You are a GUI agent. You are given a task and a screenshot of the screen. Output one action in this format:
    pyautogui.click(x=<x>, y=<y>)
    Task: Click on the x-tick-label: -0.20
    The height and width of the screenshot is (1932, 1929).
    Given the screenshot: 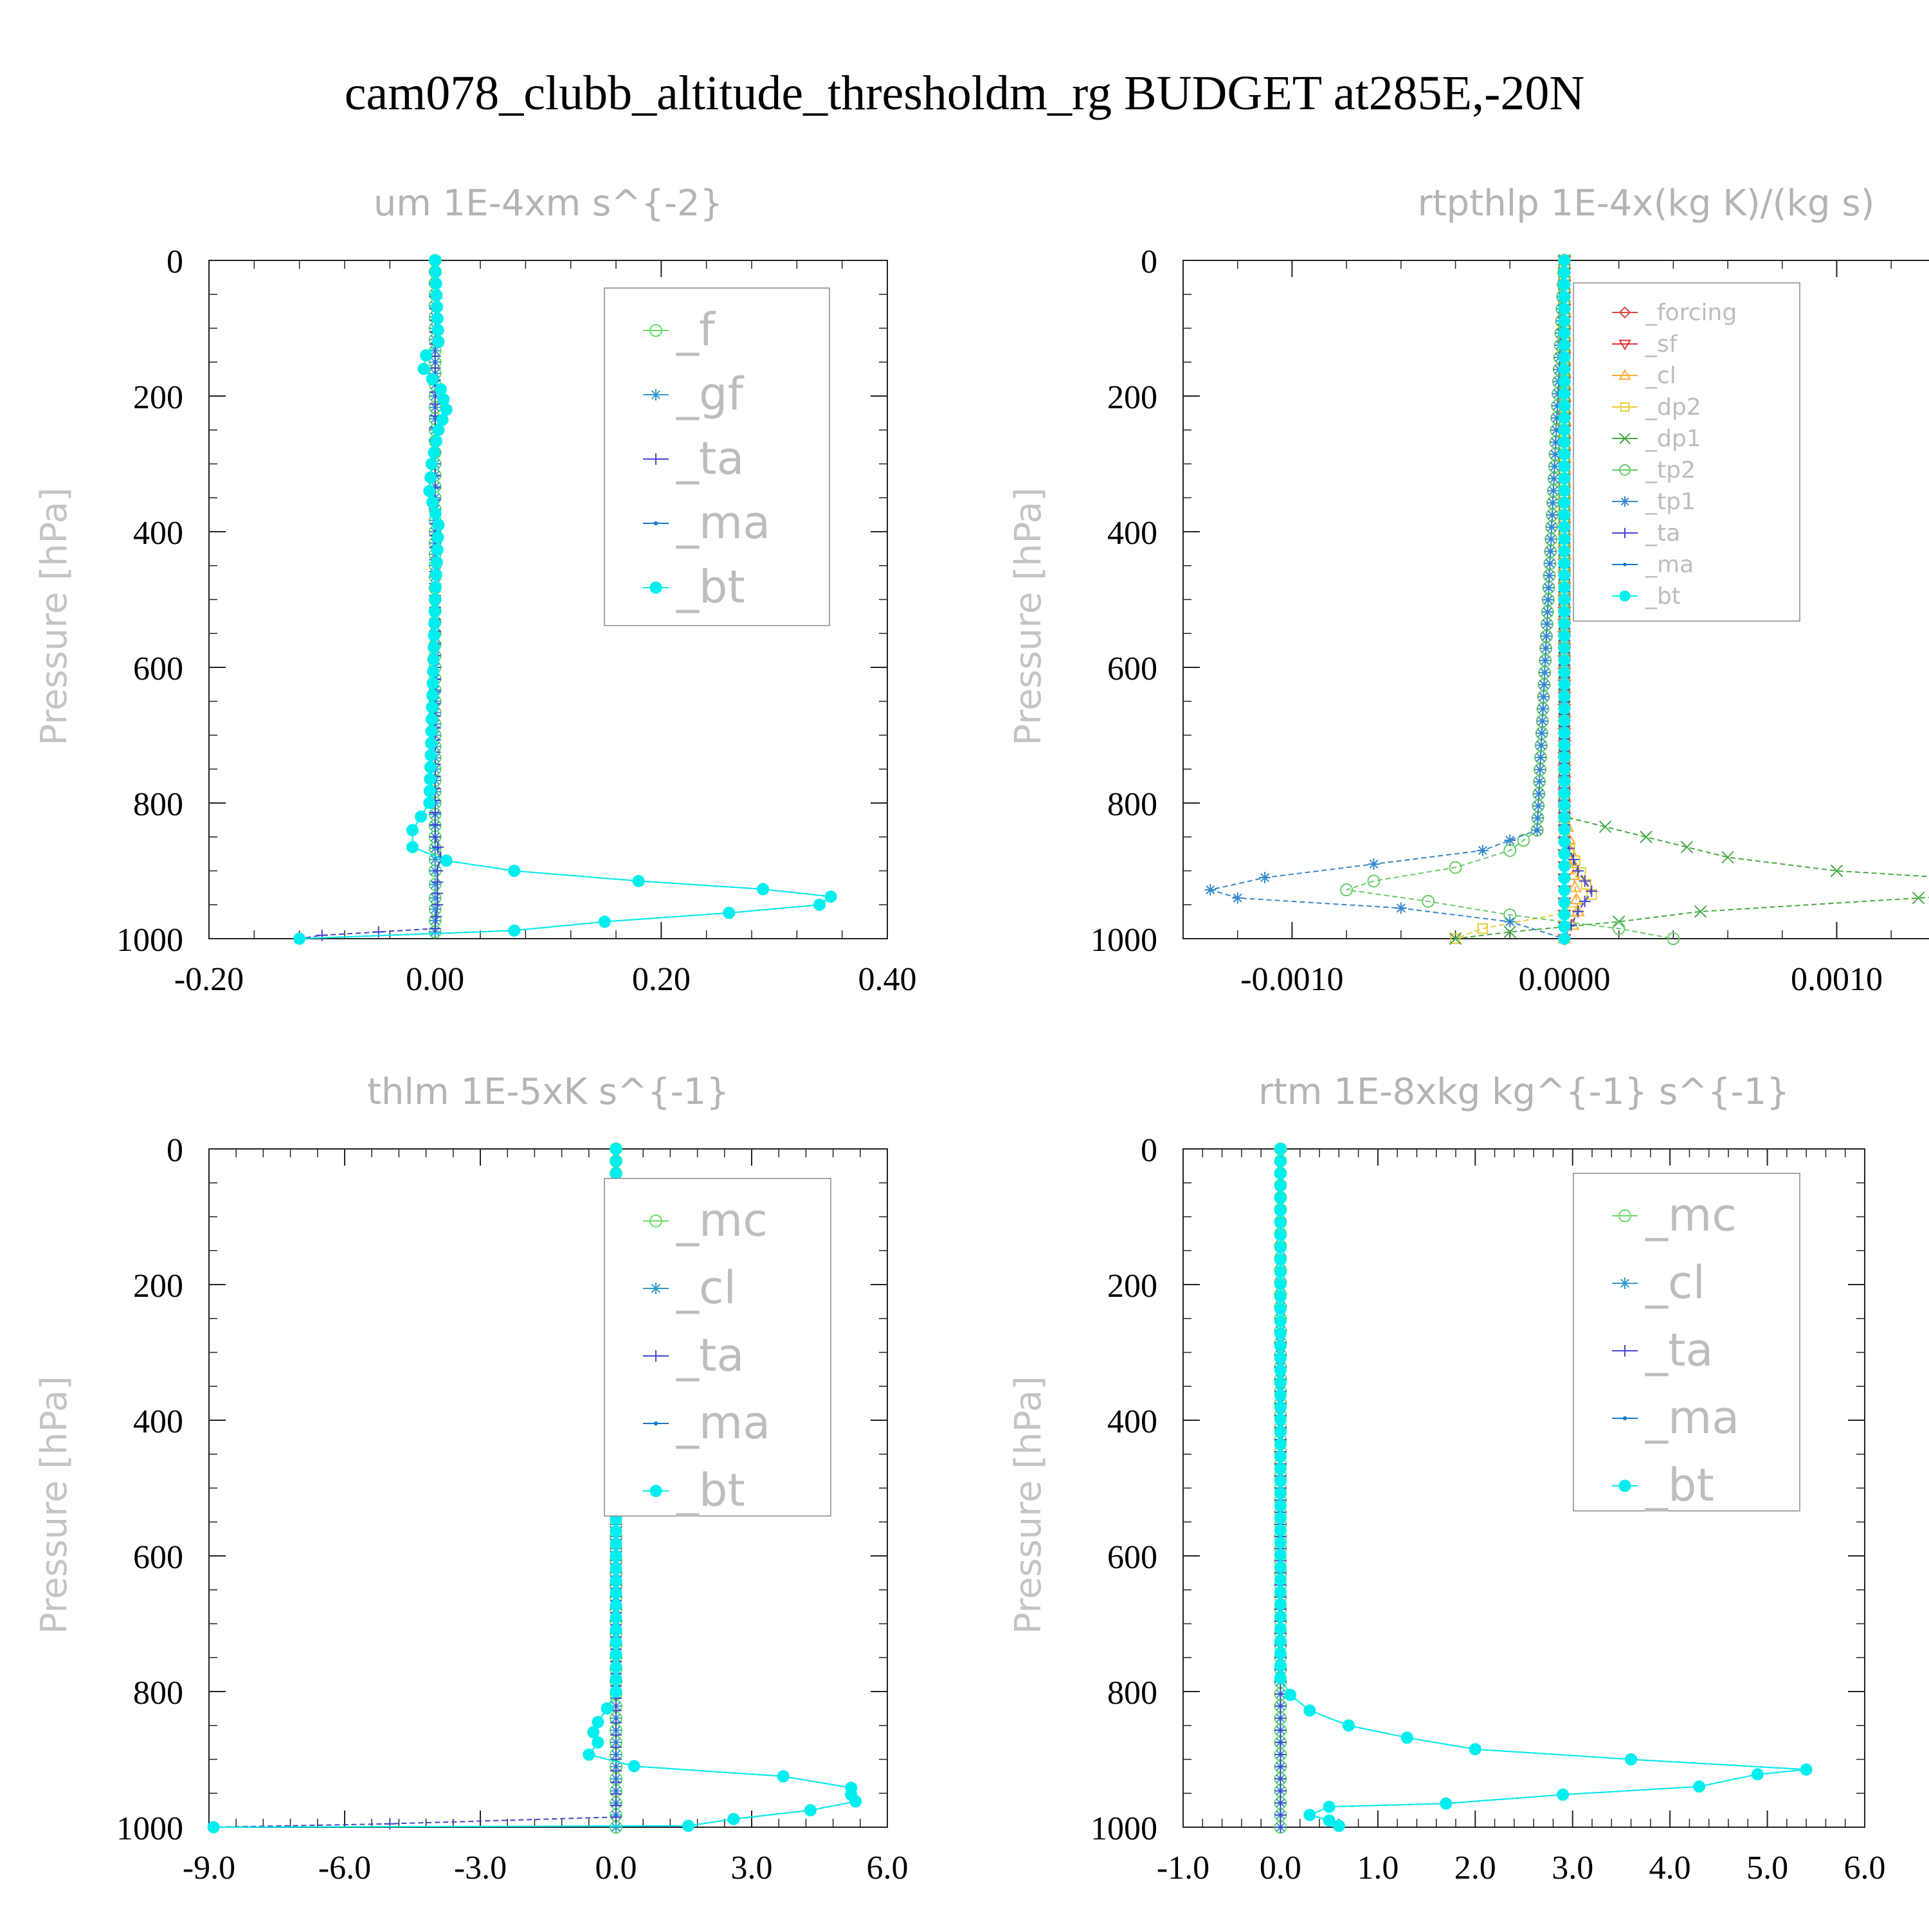 What is the action you would take?
    pyautogui.click(x=209, y=980)
    